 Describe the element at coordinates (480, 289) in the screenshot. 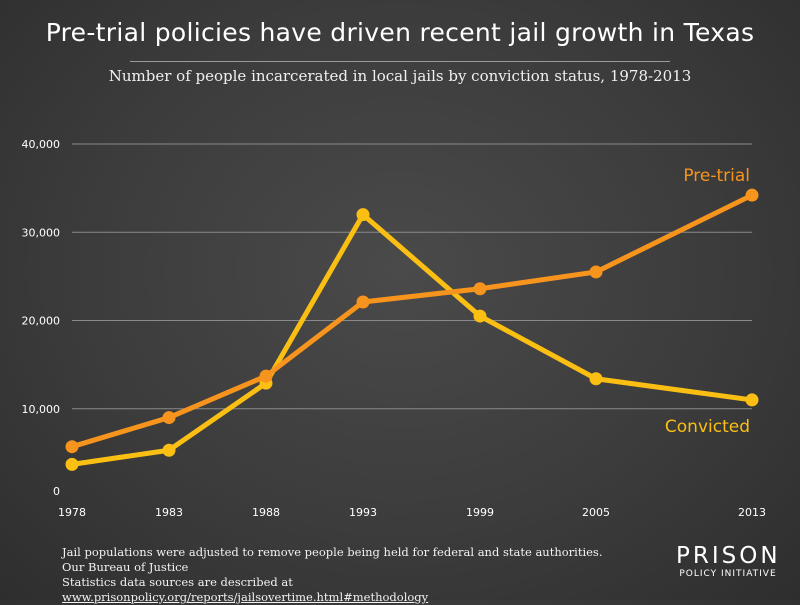

I see `data-point-pre-trial-1999` at that location.